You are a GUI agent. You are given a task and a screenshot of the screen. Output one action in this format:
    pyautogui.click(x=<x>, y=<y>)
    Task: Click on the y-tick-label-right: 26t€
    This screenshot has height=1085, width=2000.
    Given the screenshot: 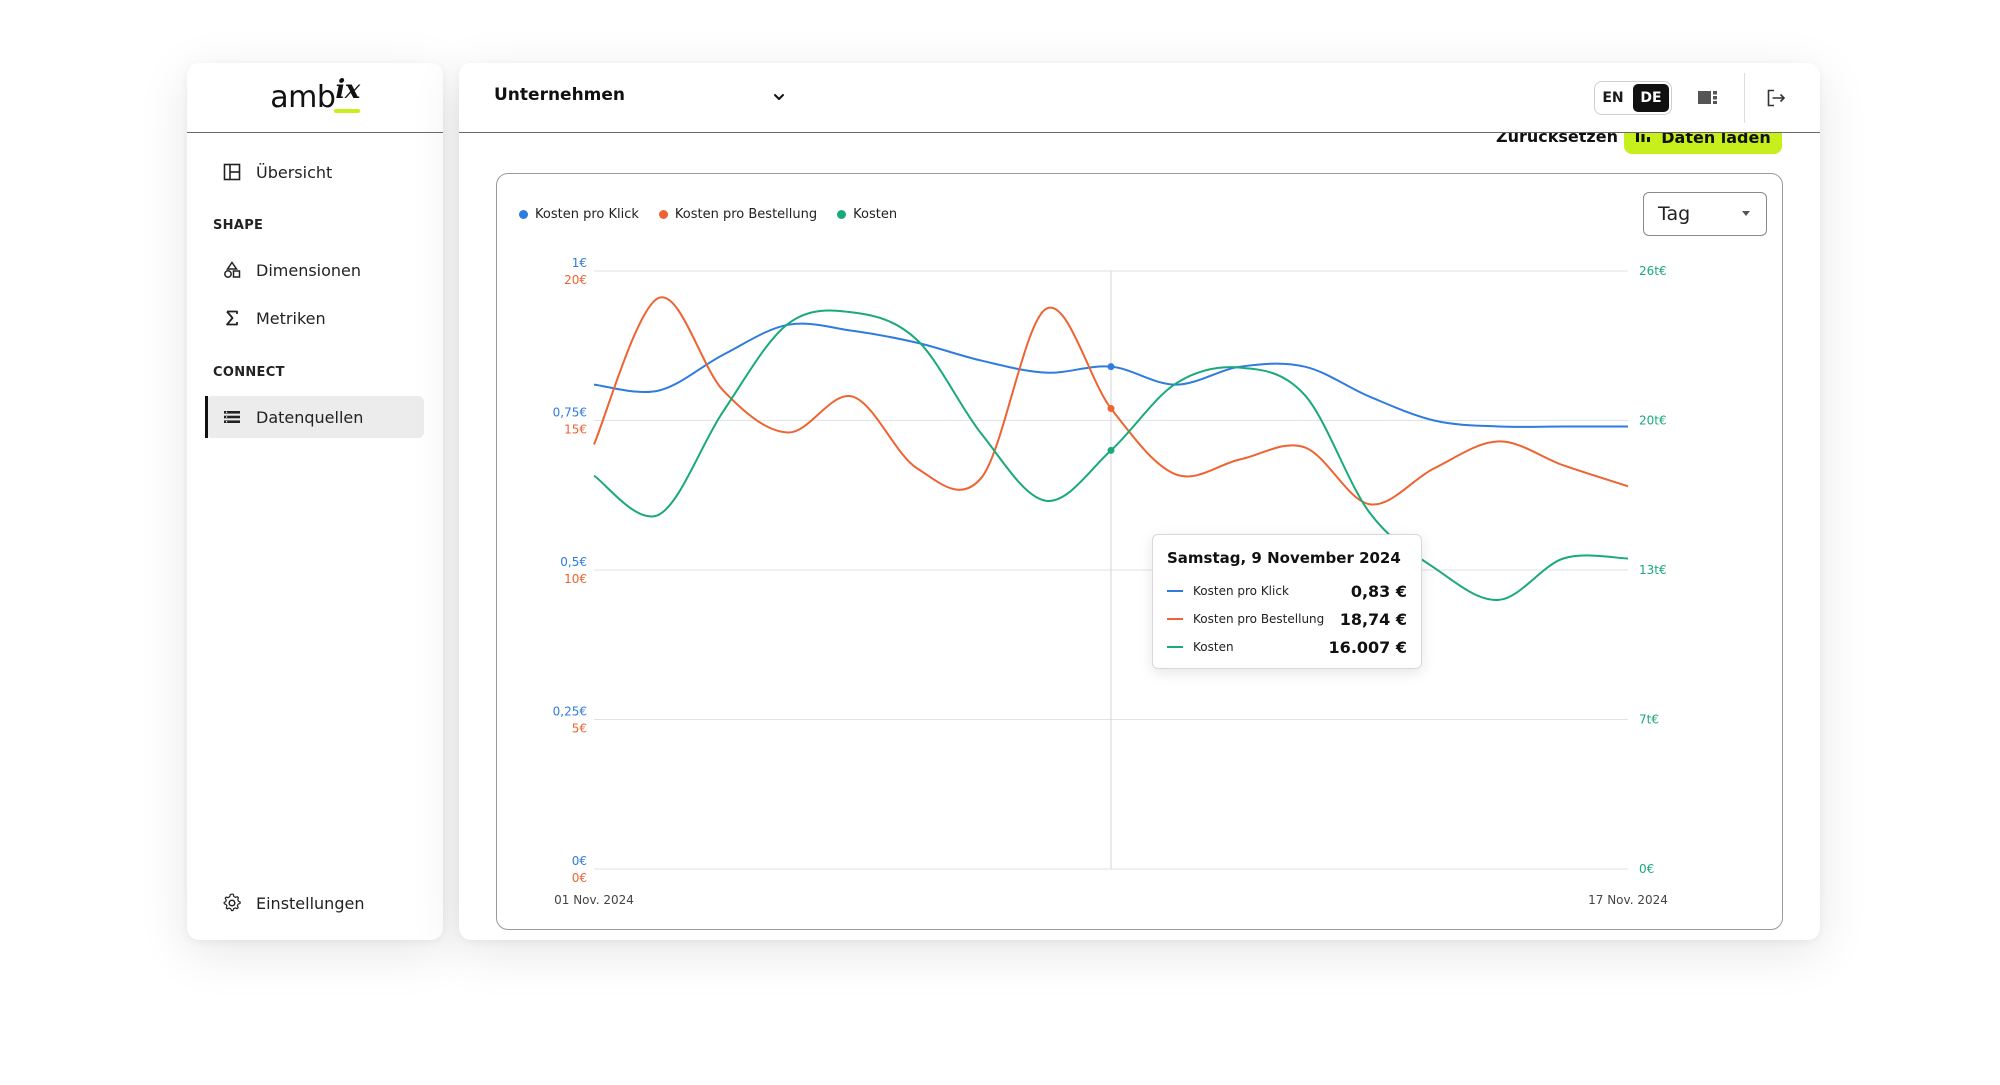 What is the action you would take?
    pyautogui.click(x=1653, y=271)
    